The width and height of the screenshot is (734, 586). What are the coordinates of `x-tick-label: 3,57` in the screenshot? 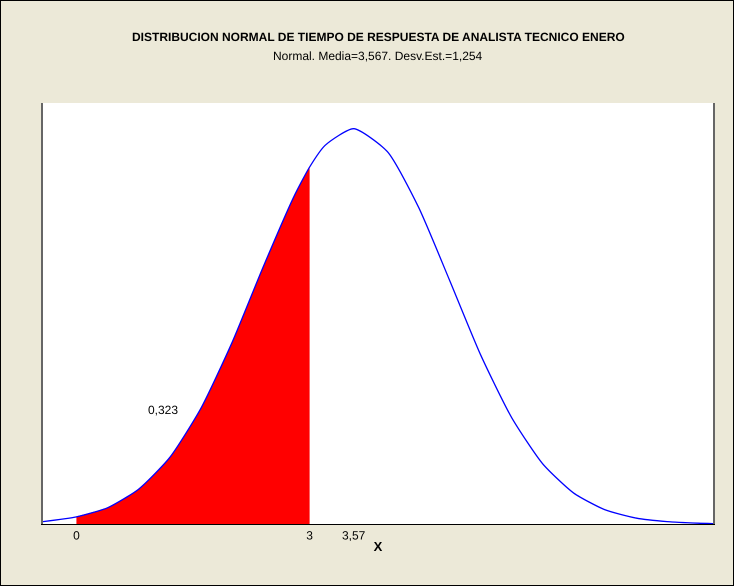 It's located at (354, 535).